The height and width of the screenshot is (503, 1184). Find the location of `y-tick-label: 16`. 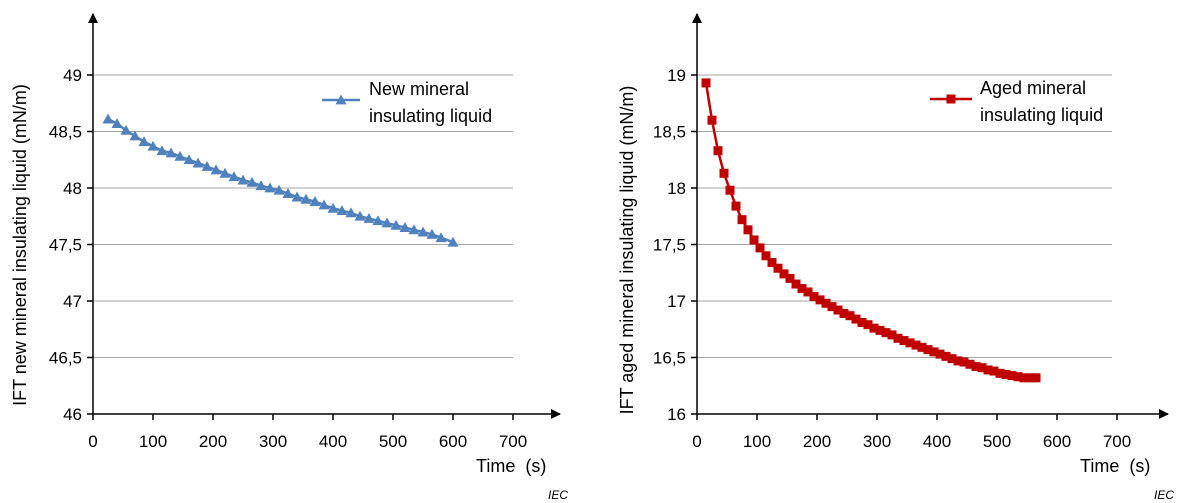

y-tick-label: 16 is located at coordinates (676, 414).